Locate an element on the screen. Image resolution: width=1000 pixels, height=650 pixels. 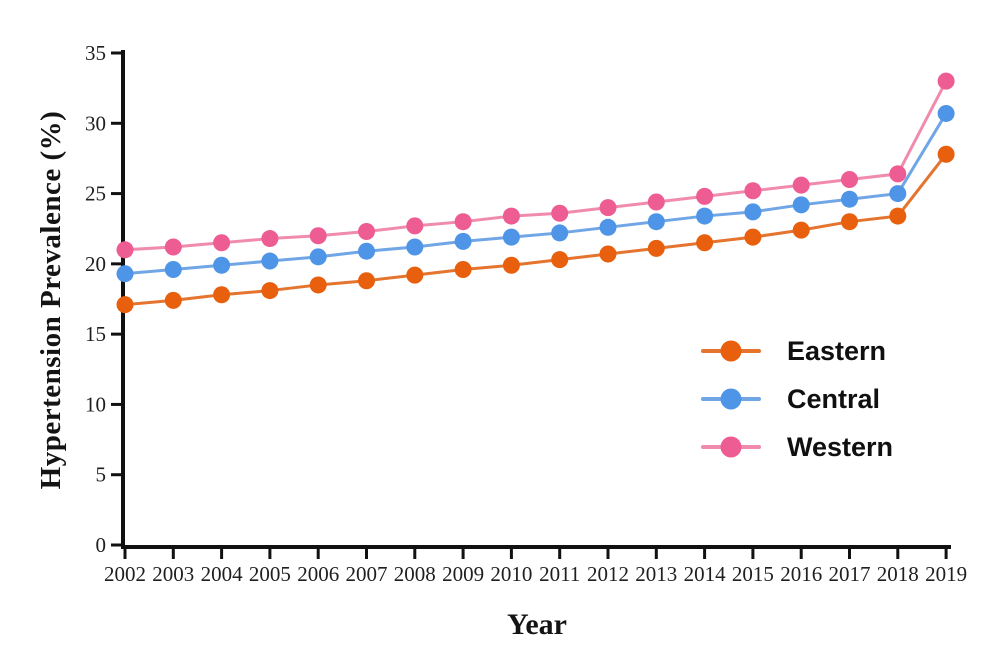
x-tick-label: 2009 is located at coordinates (463, 574).